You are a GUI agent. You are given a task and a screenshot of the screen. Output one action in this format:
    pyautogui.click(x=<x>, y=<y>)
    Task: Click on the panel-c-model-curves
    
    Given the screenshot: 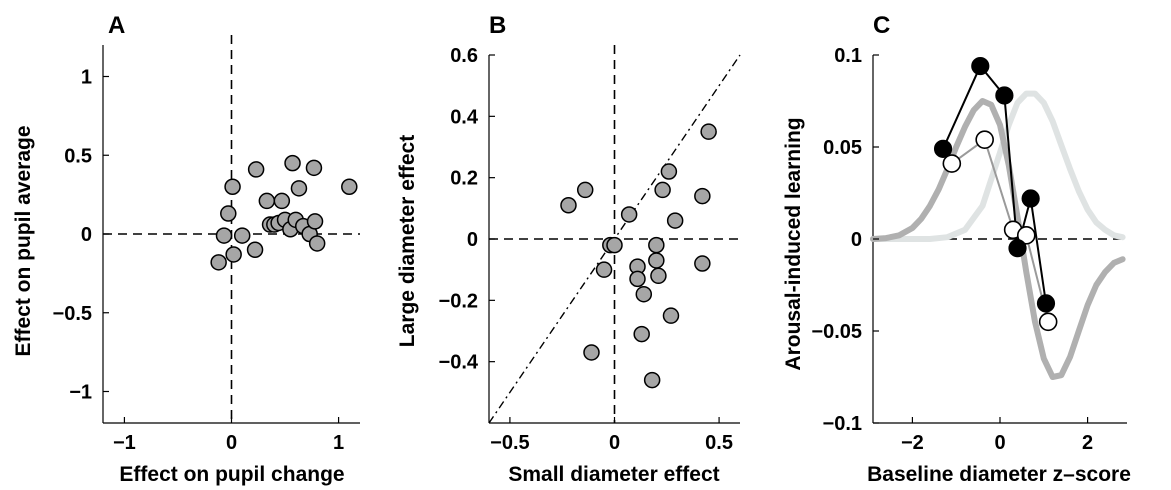 What is the action you would take?
    pyautogui.click(x=998, y=235)
    